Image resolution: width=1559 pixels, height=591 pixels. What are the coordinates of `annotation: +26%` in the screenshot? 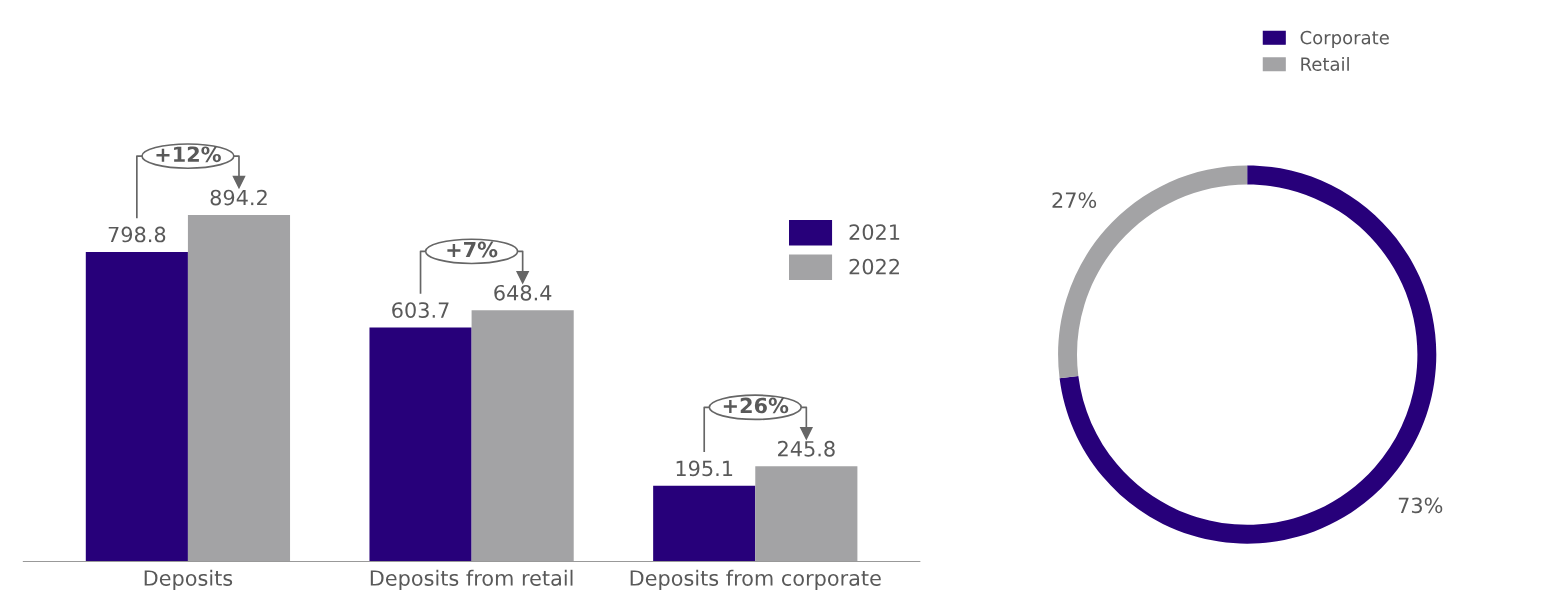 It's located at (756, 405).